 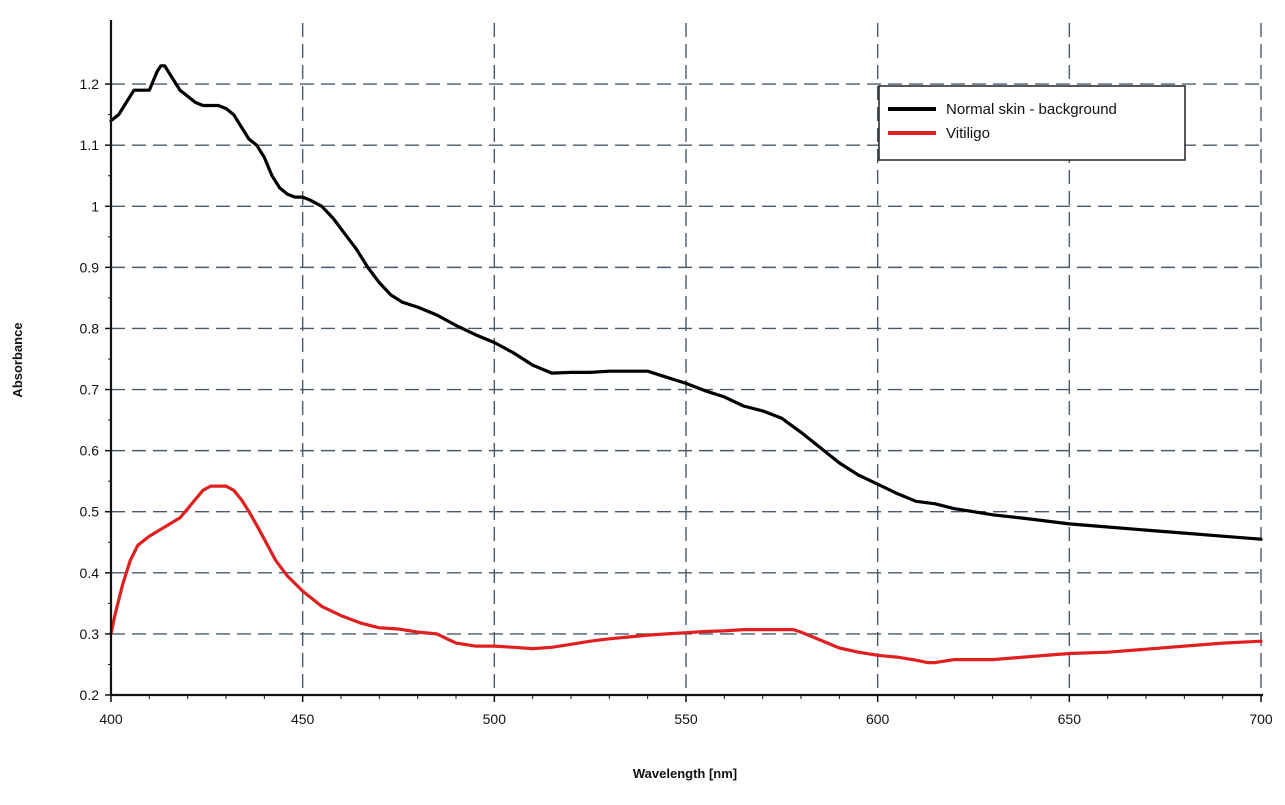 What do you see at coordinates (303, 719) in the screenshot?
I see `x-tick-label: 450` at bounding box center [303, 719].